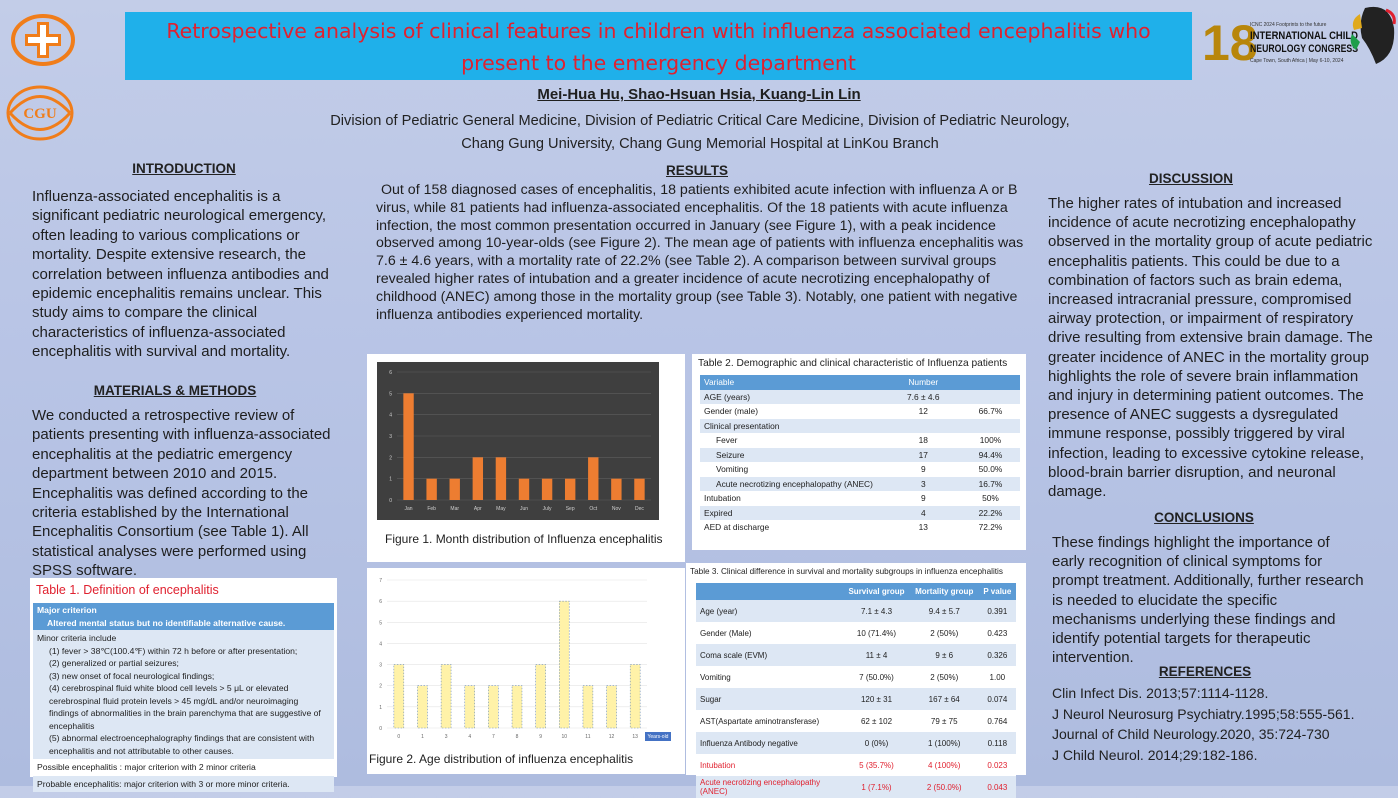 This screenshot has height=798, width=1398. Describe the element at coordinates (997, 787) in the screenshot. I see `table3-cell: 0.043` at that location.